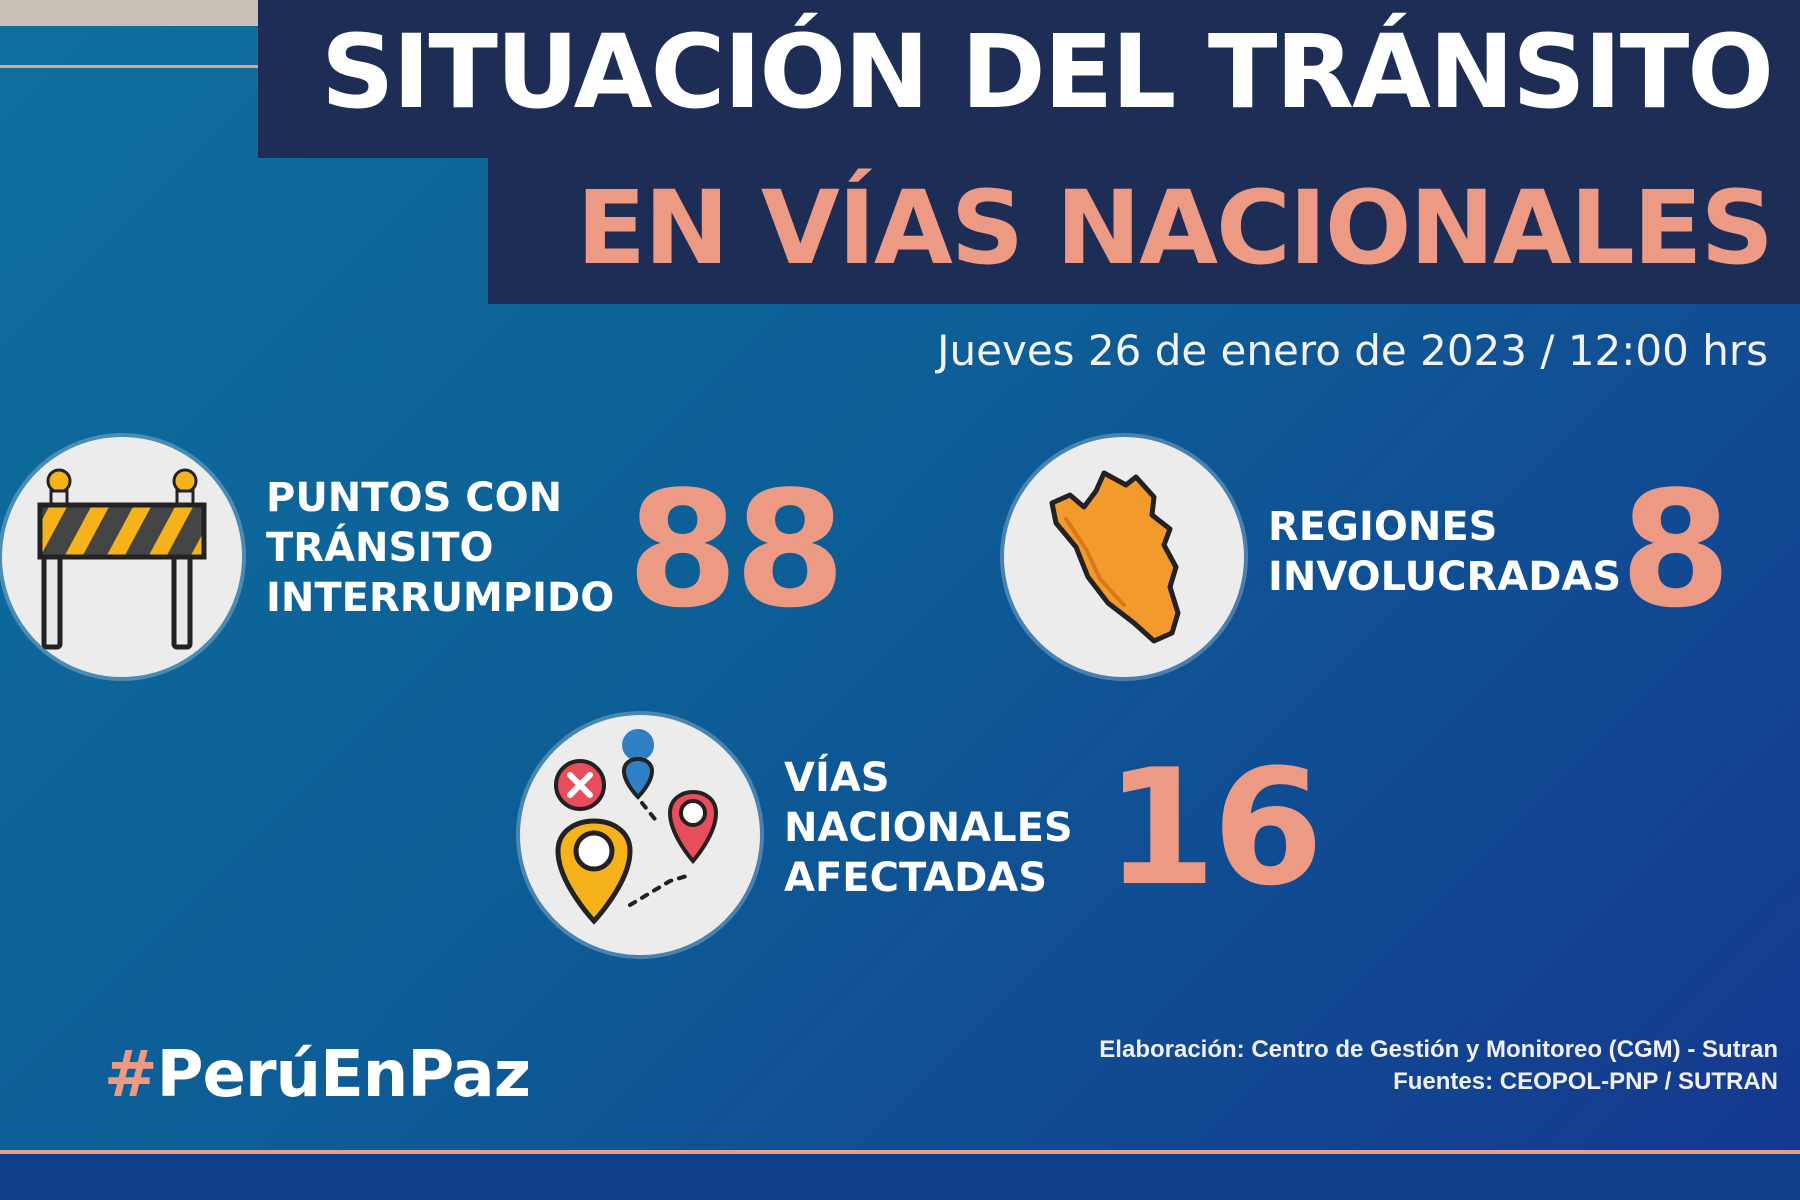 This screenshot has height=1200, width=1800. What do you see at coordinates (640, 835) in the screenshot?
I see `location-pins-icon` at bounding box center [640, 835].